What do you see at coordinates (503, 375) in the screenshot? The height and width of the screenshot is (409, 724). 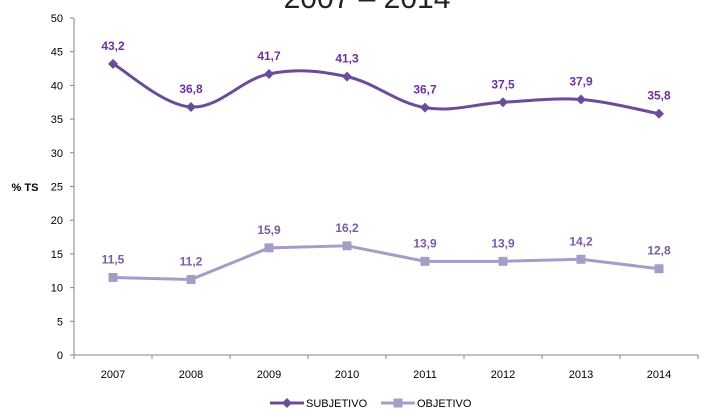 I see `x-tick-label: 2012` at bounding box center [503, 375].